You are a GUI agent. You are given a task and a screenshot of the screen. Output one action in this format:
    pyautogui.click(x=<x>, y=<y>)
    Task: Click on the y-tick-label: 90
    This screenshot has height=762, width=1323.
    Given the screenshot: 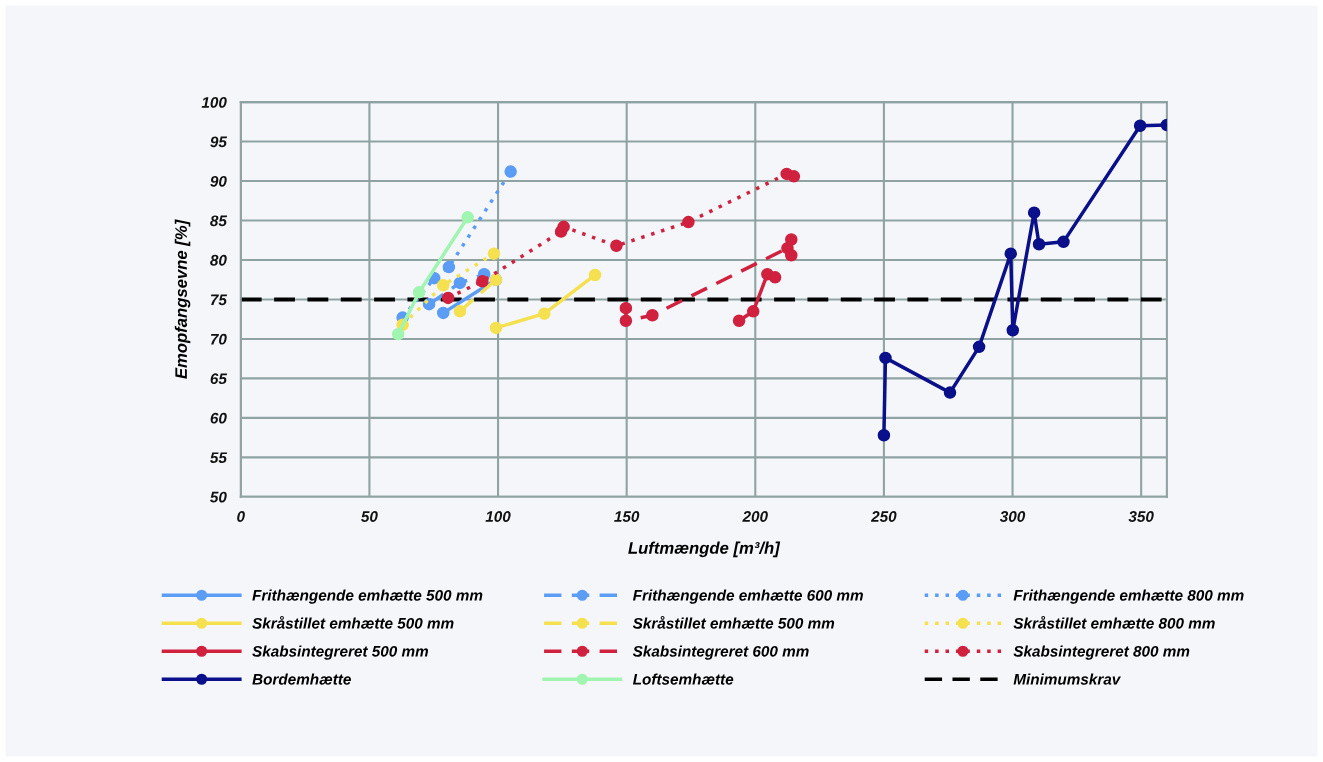 What is the action you would take?
    pyautogui.click(x=218, y=181)
    